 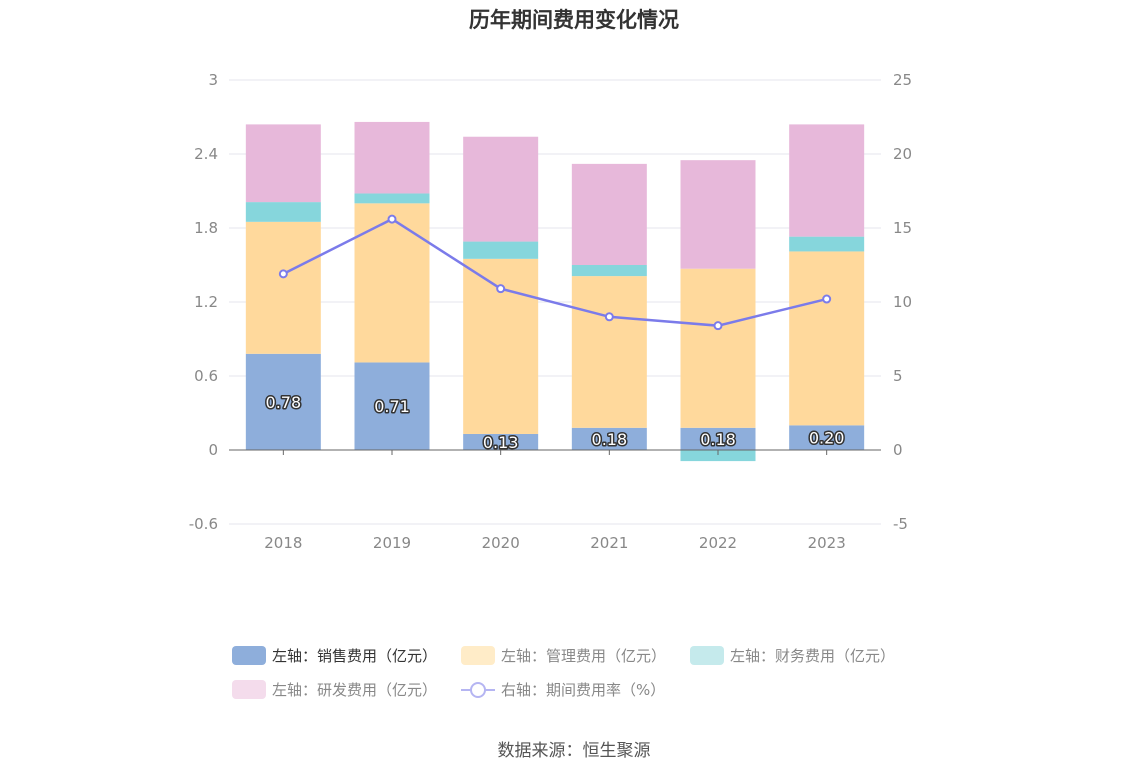 What do you see at coordinates (718, 456) in the screenshot?
I see `bar-finance-2022` at bounding box center [718, 456].